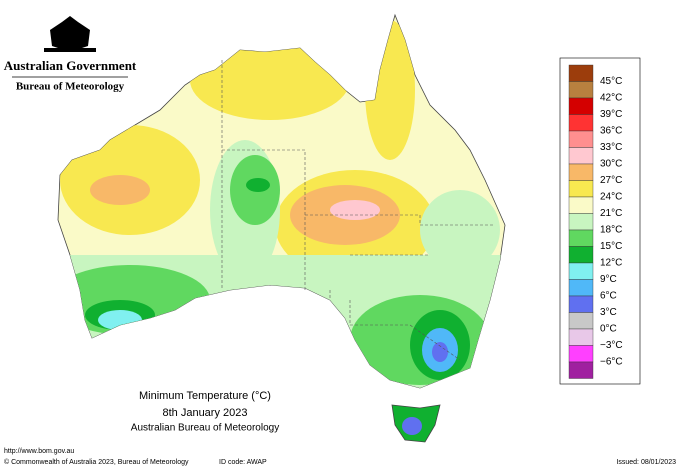 The width and height of the screenshot is (680, 467). I want to click on legend-label: 18°C, so click(611, 230).